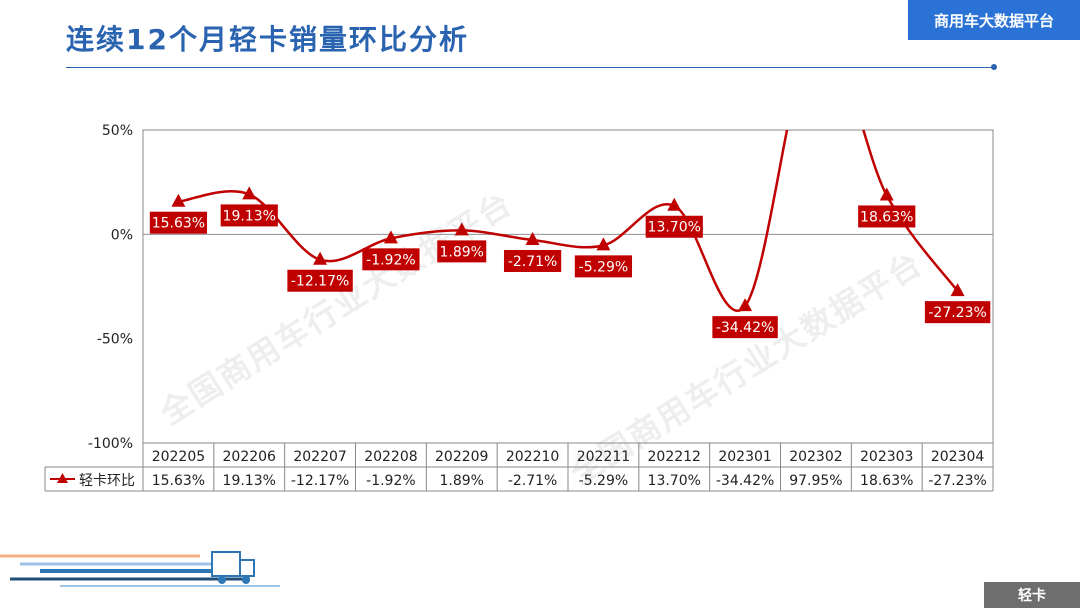 The image size is (1080, 608). I want to click on x-tick-label: 202206, so click(250, 457).